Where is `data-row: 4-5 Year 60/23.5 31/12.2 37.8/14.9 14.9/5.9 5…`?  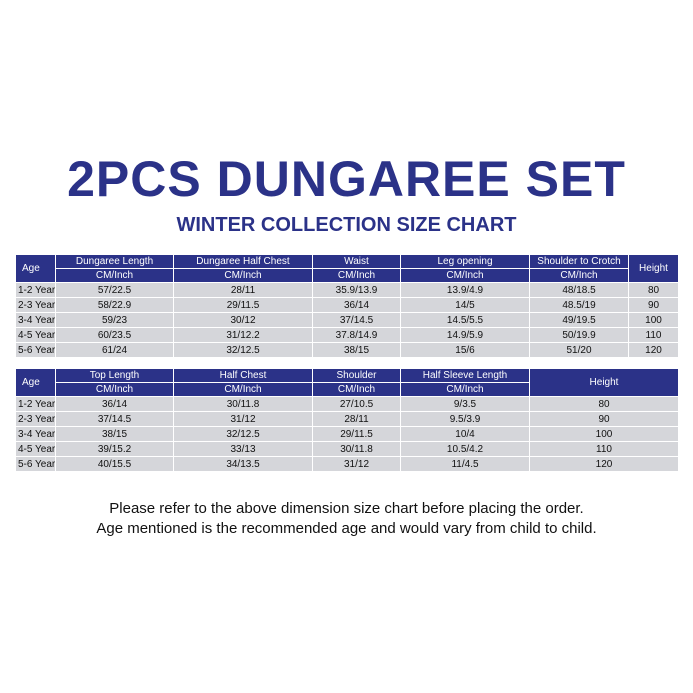 data-row: 4-5 Year 60/23.5 31/12.2 37.8/14.9 14.9/5.9 5… is located at coordinates (347, 335).